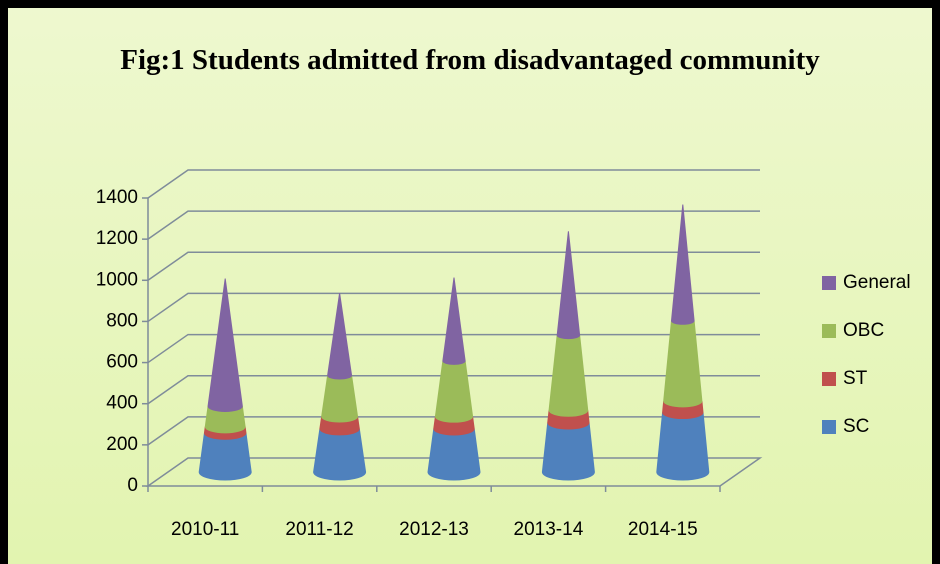 The width and height of the screenshot is (940, 564). Describe the element at coordinates (663, 529) in the screenshot. I see `x-tick-label: 2014-15` at that location.